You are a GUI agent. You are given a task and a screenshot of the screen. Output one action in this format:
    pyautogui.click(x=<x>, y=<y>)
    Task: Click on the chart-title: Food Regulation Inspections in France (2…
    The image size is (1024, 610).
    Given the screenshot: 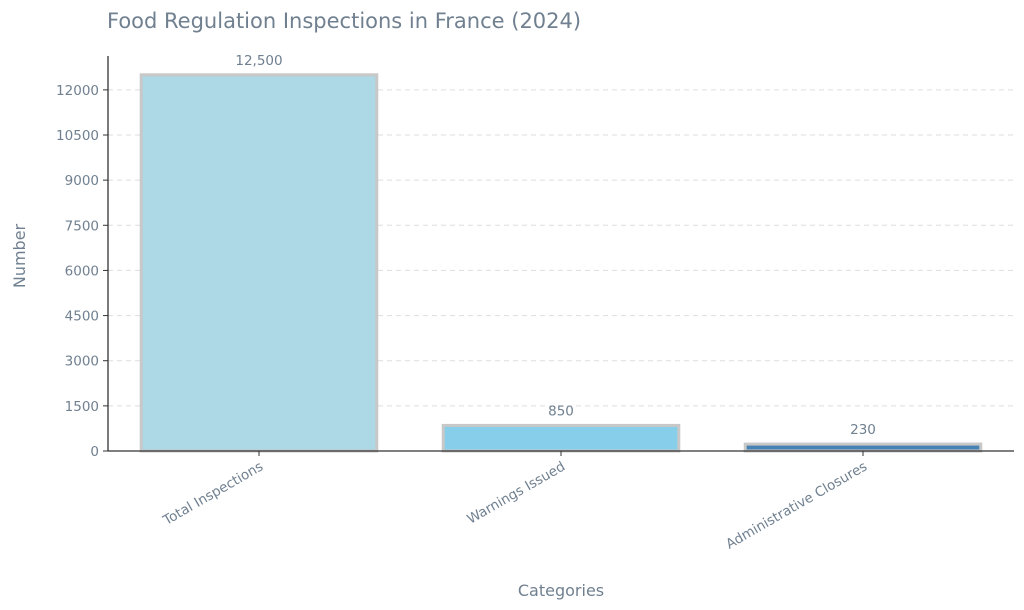 What is the action you would take?
    pyautogui.click(x=344, y=21)
    